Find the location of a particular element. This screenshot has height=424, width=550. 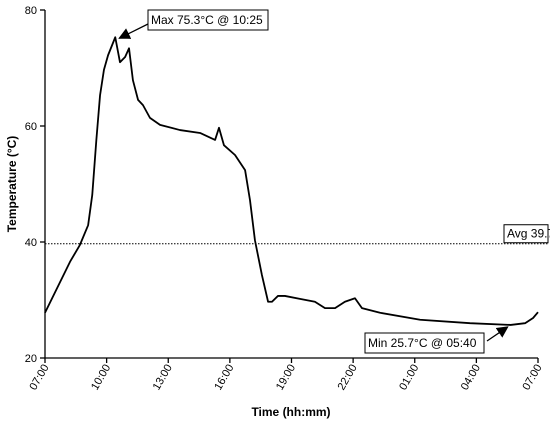

x-tick-label: 01:00 is located at coordinates (409, 378).